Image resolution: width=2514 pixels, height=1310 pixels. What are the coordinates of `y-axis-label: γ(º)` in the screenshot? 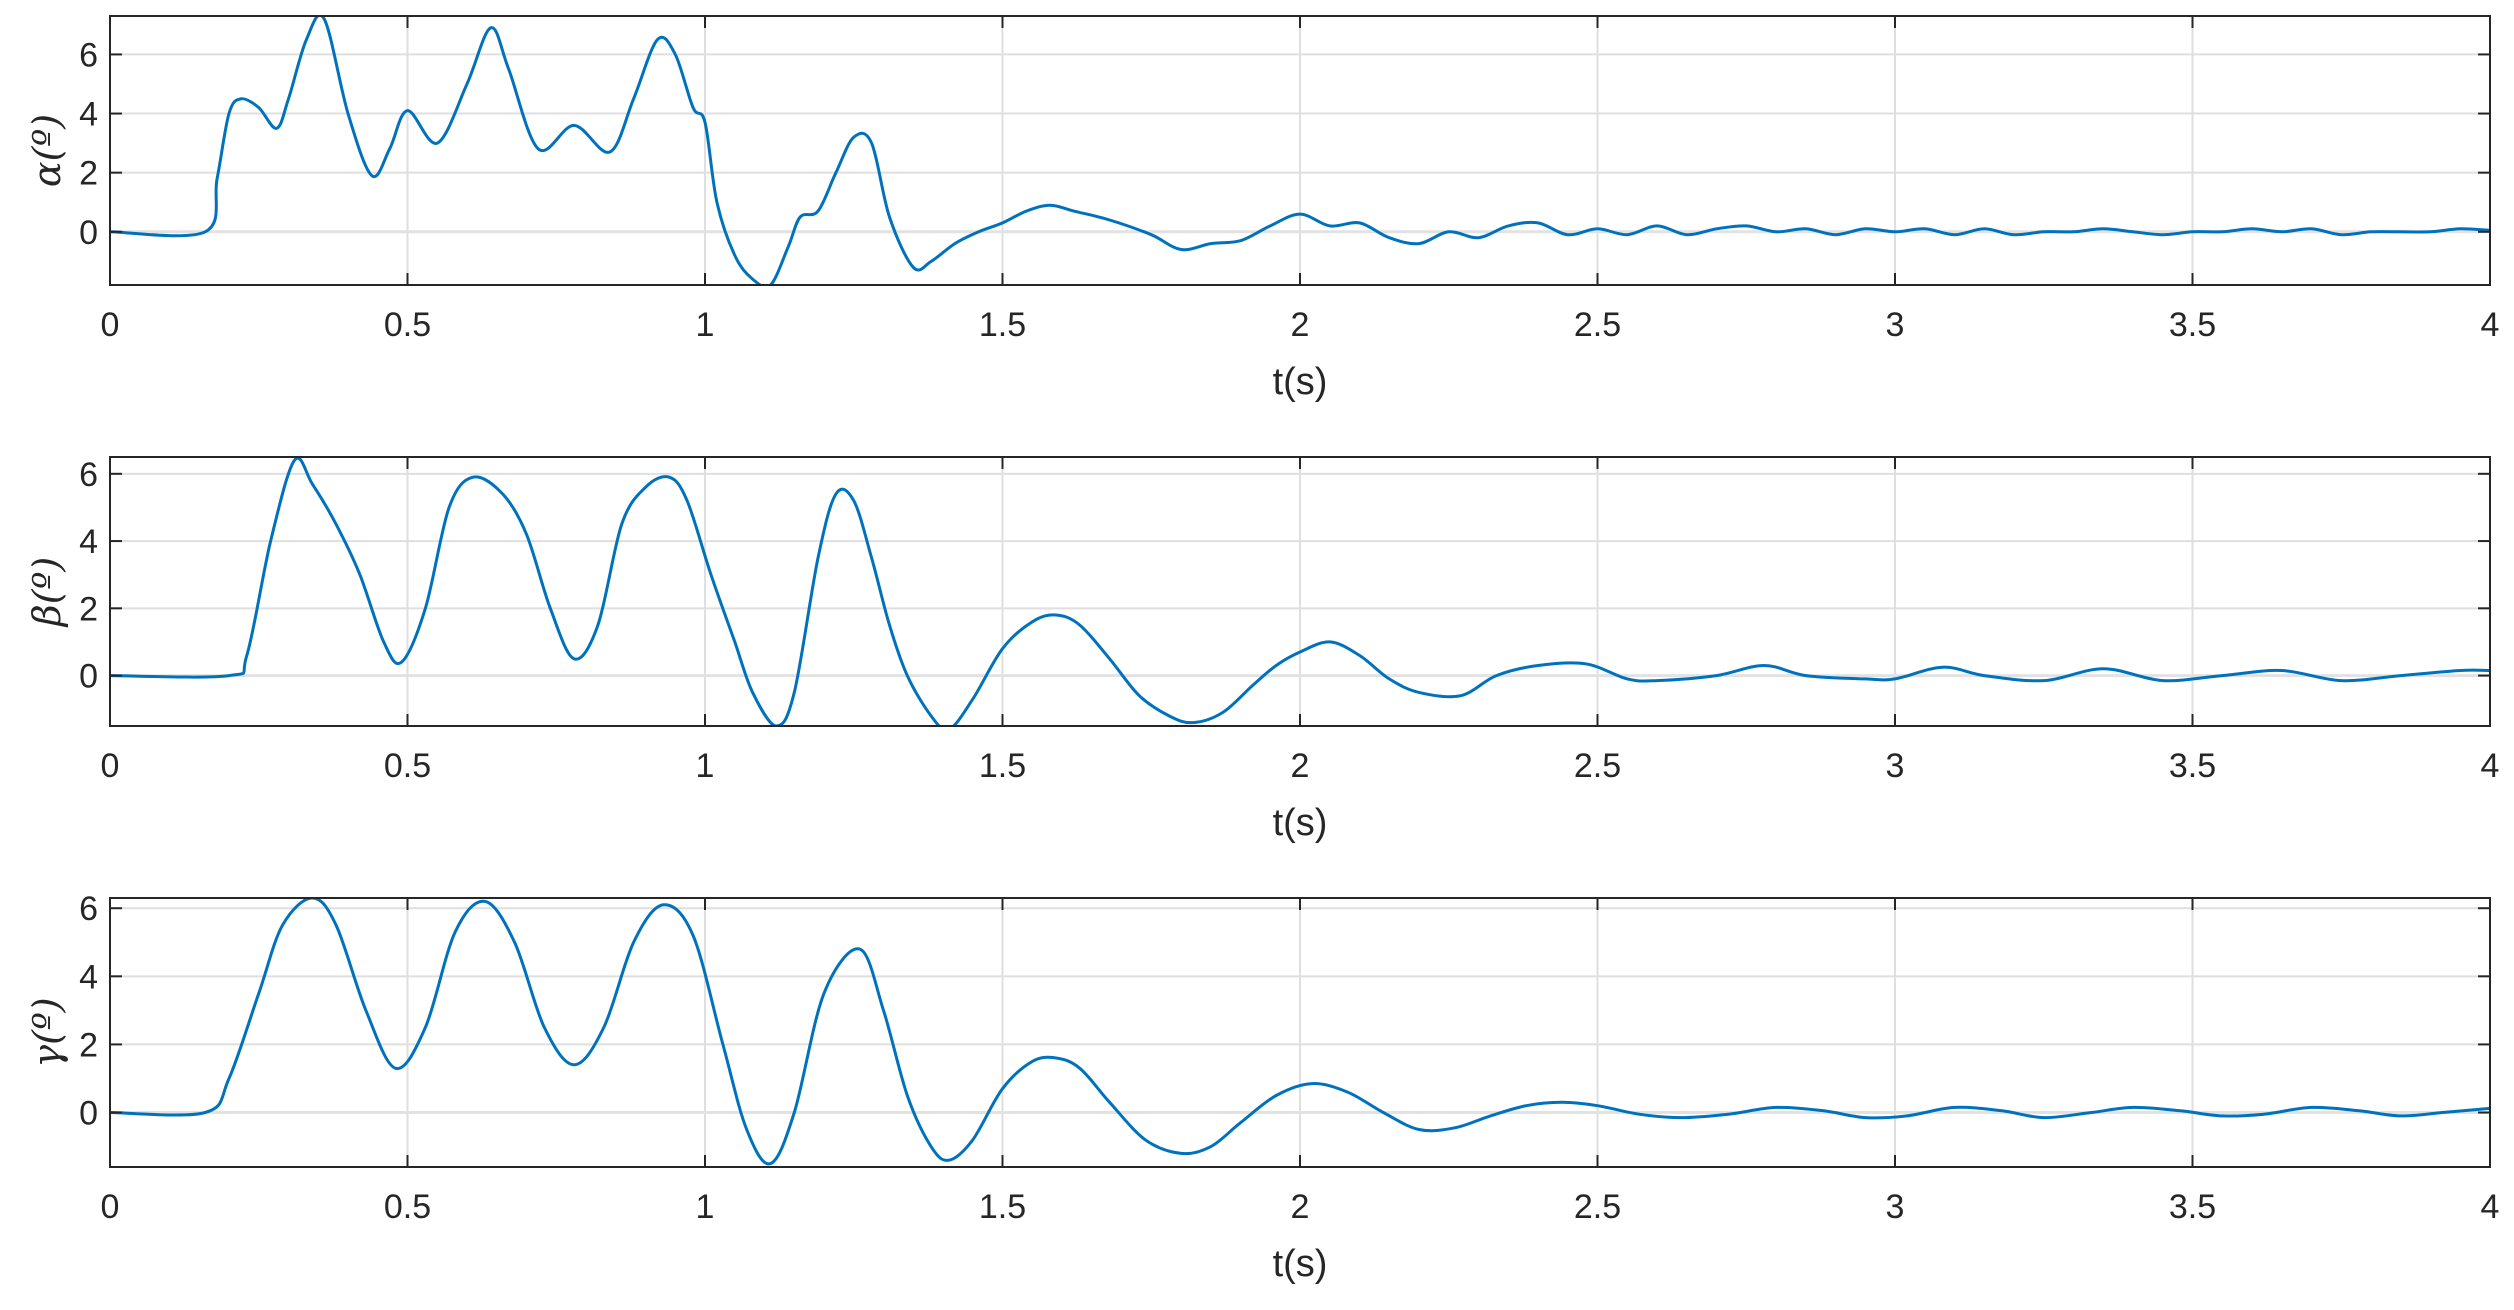 It's located at (47, 1032).